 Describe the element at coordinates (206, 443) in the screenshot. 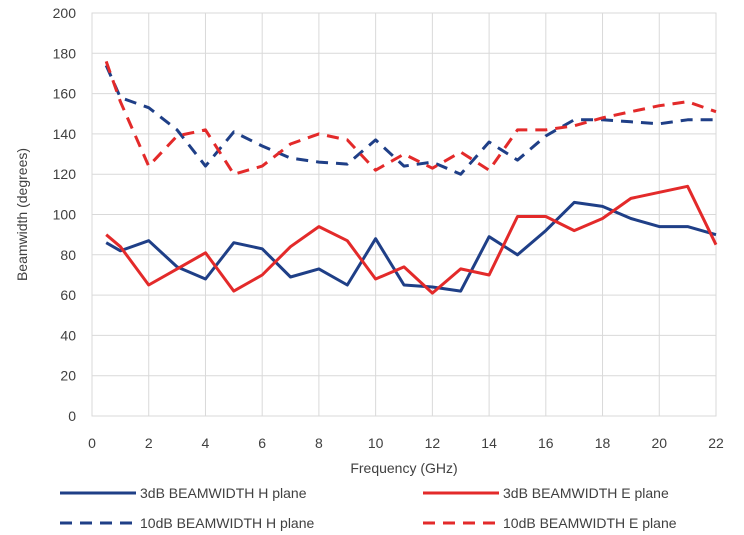

I see `x-tick-label: 4` at that location.